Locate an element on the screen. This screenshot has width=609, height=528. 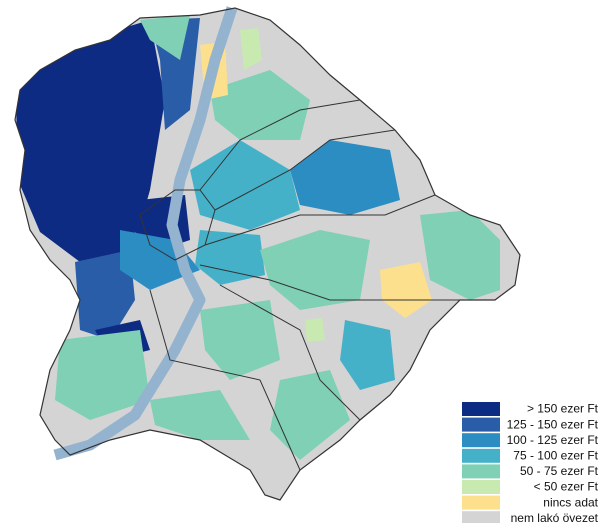
legend-label: < 50 ezer Ft is located at coordinates (566, 487).